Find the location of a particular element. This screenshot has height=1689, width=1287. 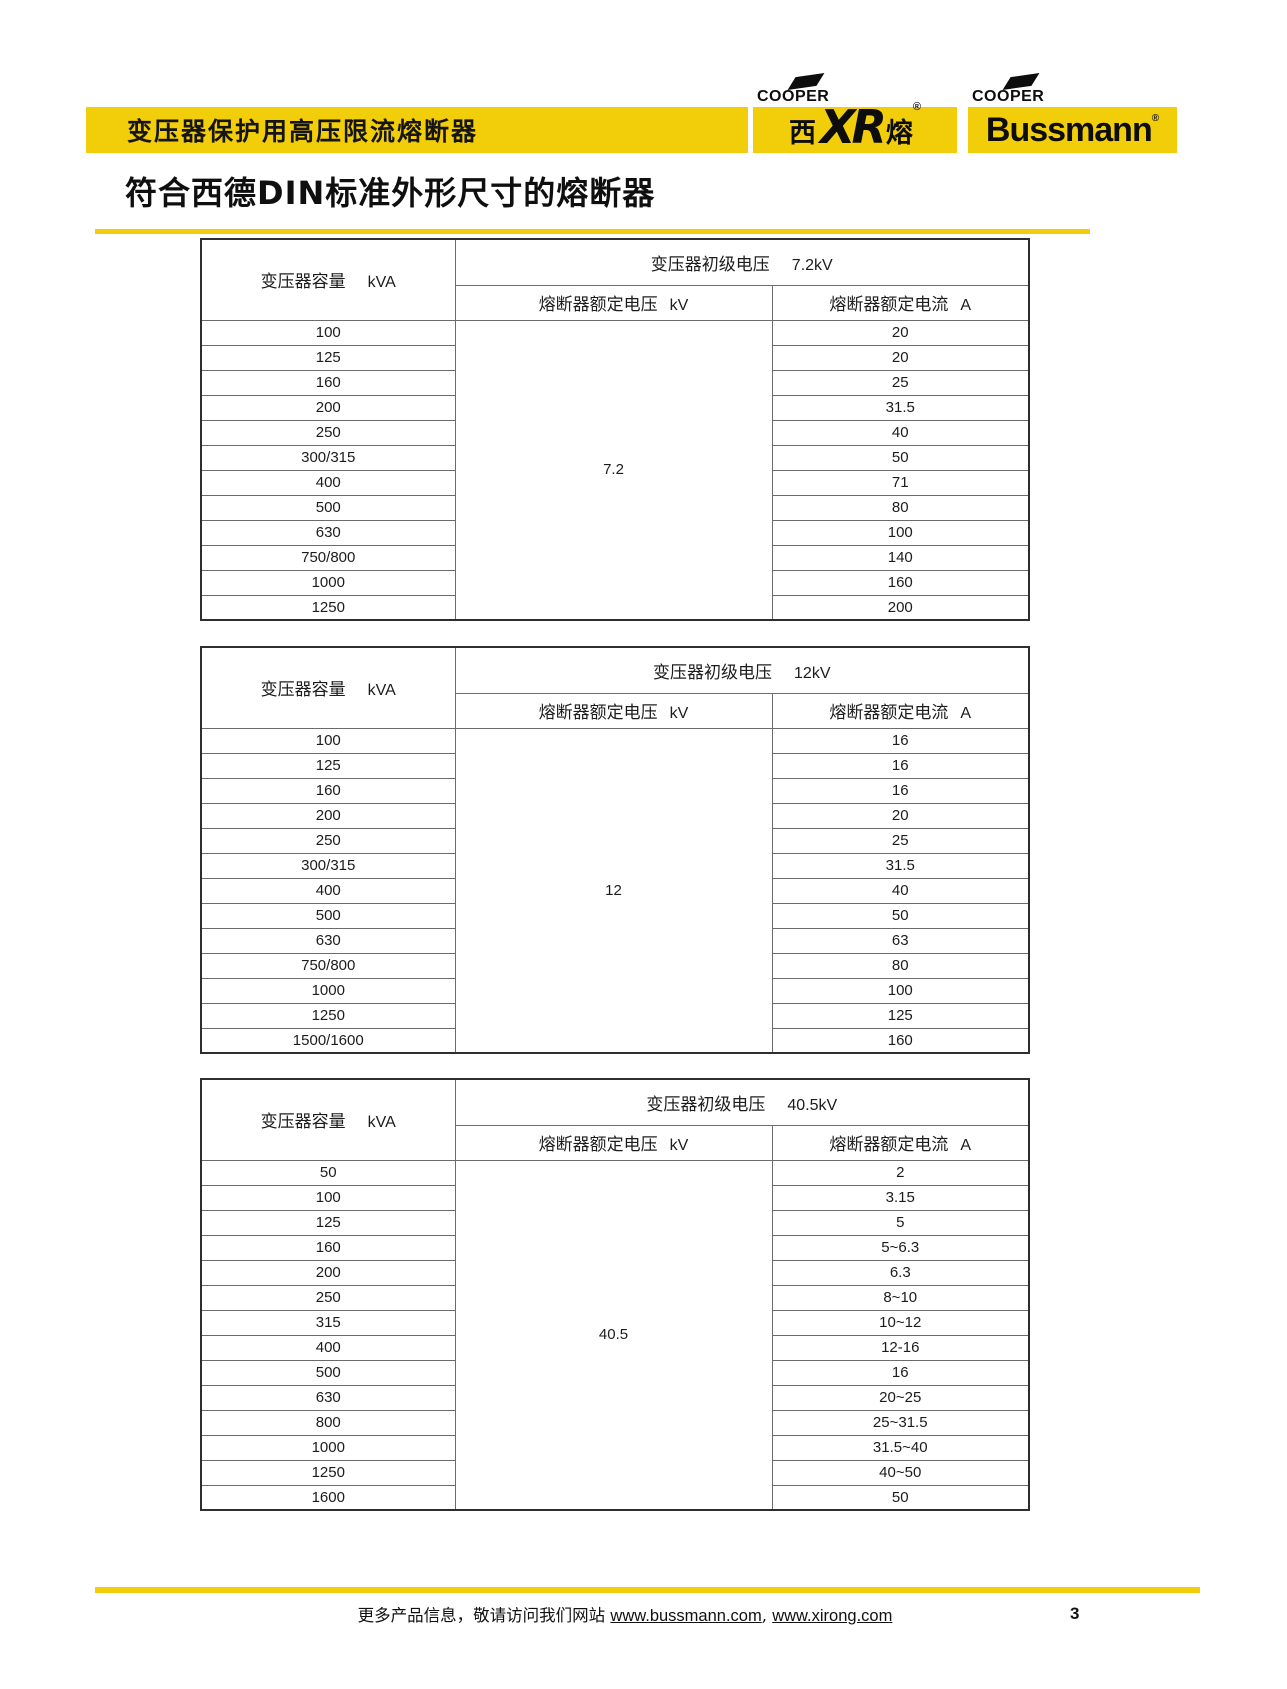

table-row: 160 5~6.3 is located at coordinates (615, 1247).